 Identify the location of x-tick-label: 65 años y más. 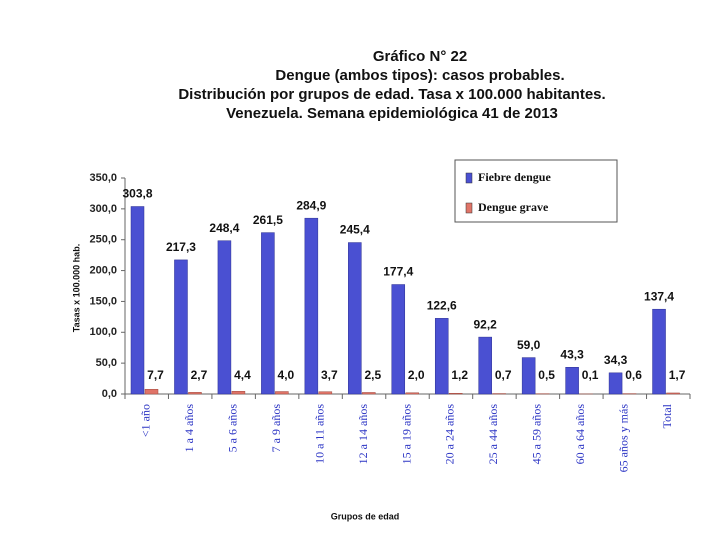
(624, 438).